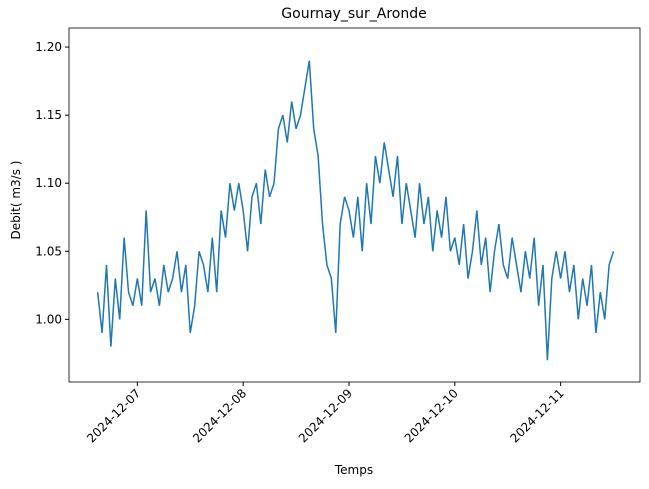 This screenshot has height=489, width=649. I want to click on y-tick-label: 1.15, so click(48, 115).